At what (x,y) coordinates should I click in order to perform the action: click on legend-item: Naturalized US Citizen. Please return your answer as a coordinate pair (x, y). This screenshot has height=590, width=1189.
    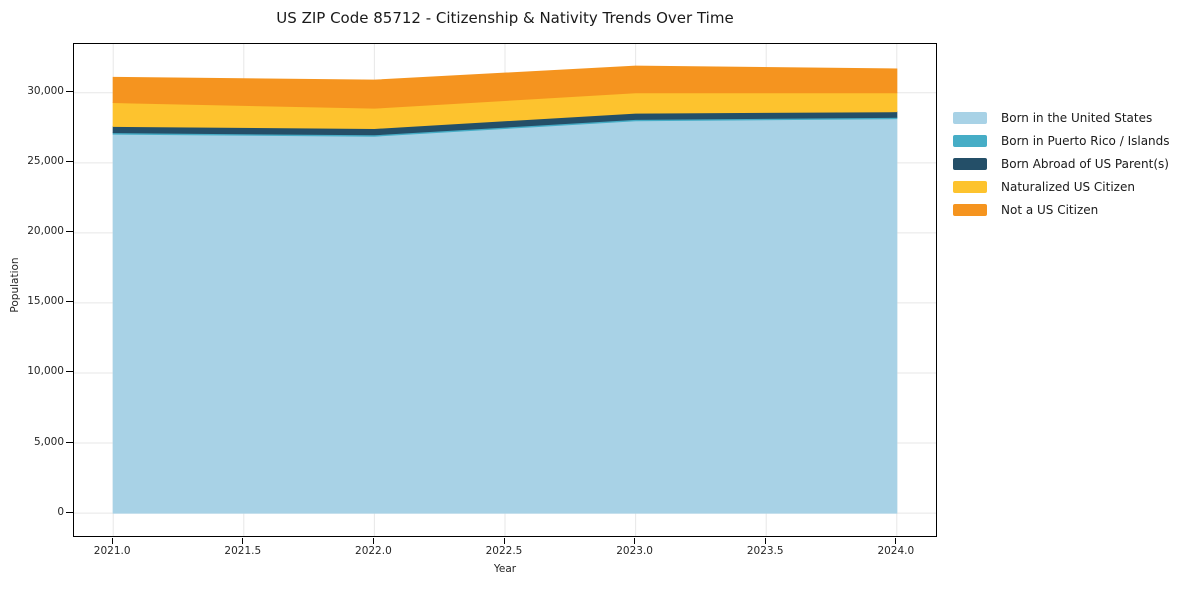
    Looking at the image, I should click on (1061, 186).